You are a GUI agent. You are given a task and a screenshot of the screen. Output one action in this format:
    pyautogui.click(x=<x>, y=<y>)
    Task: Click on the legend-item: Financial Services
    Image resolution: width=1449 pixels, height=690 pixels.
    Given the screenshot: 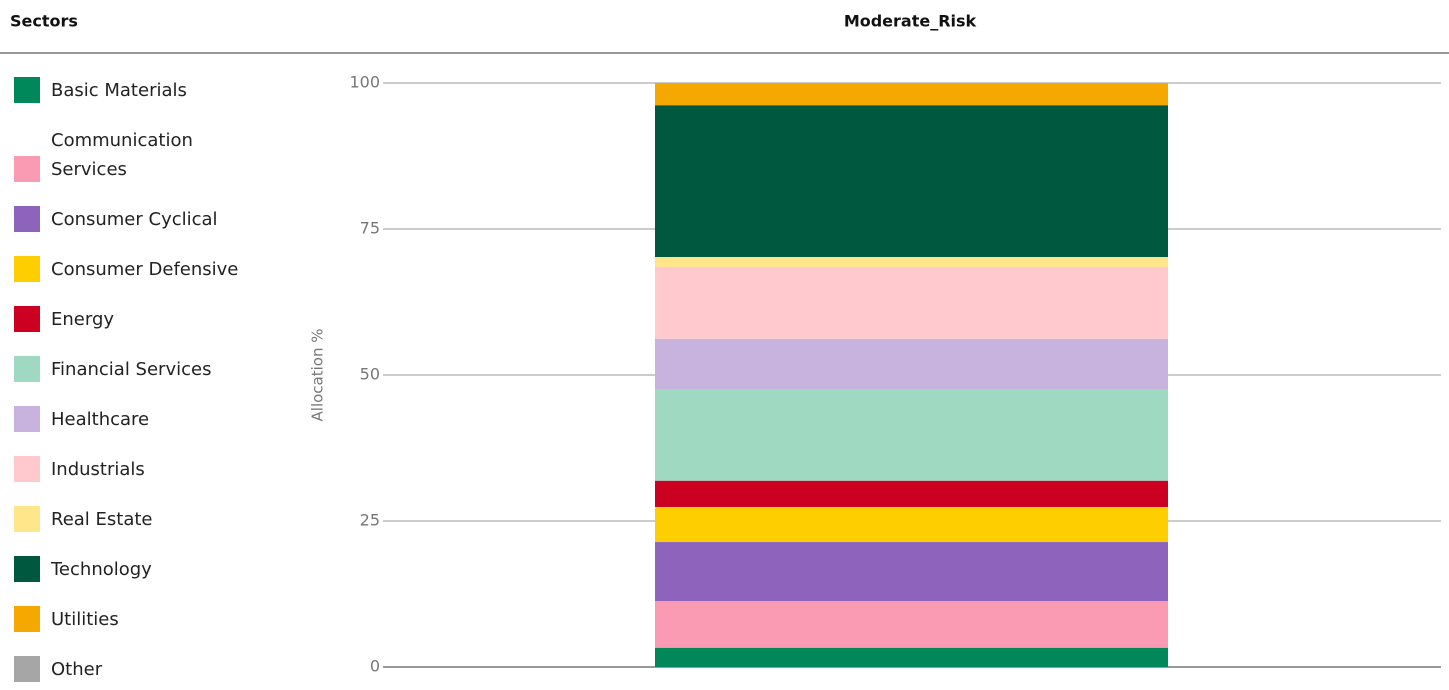 What is the action you would take?
    pyautogui.click(x=140, y=369)
    